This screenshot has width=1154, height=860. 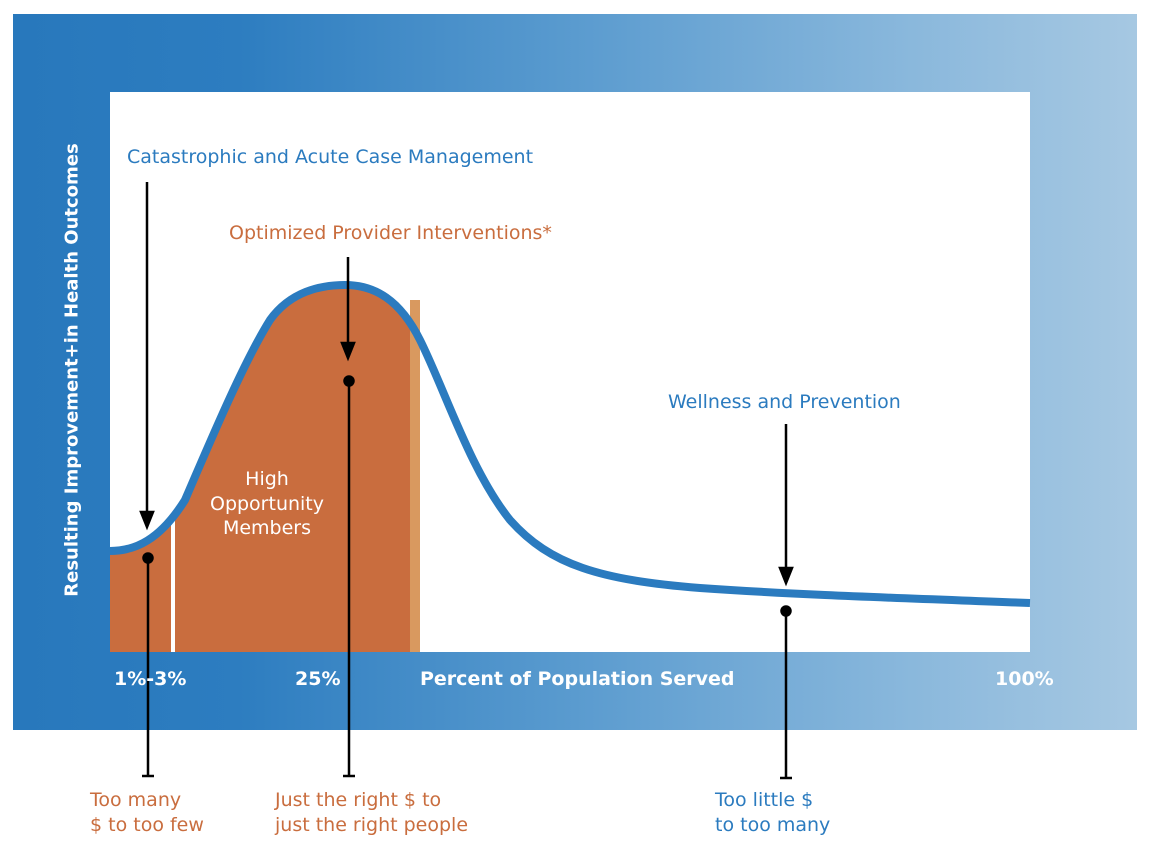 What do you see at coordinates (173, 566) in the screenshot?
I see `segment-divider` at bounding box center [173, 566].